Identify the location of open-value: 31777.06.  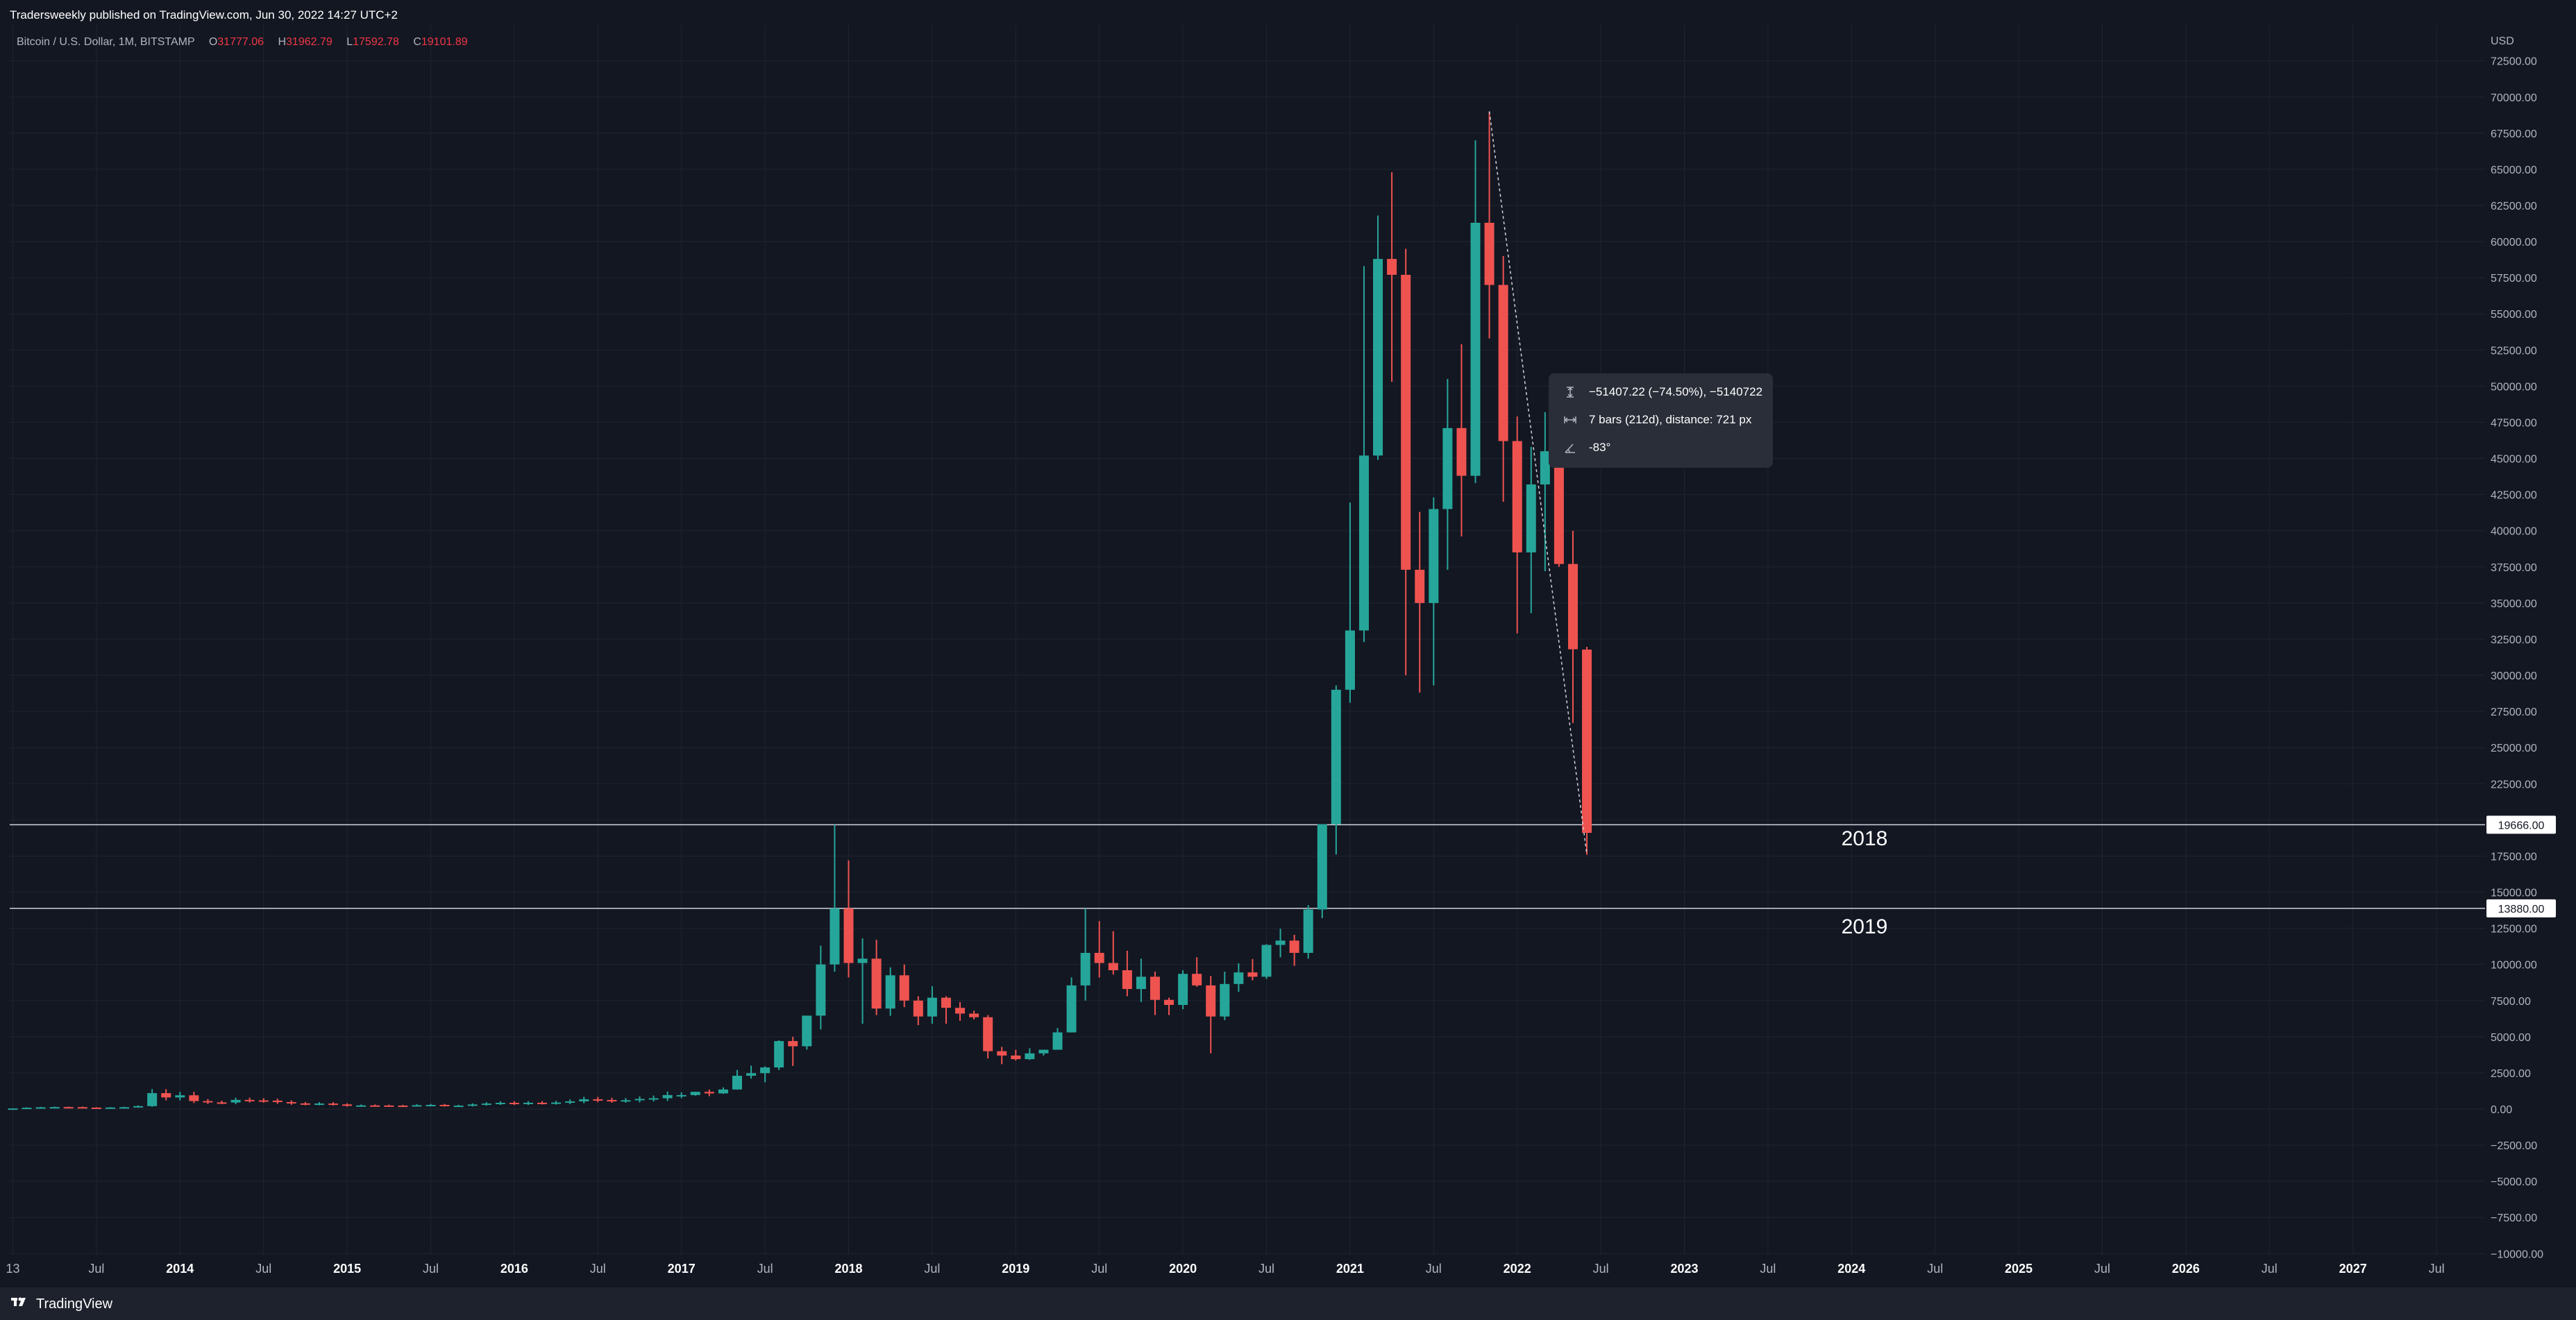
(240, 42).